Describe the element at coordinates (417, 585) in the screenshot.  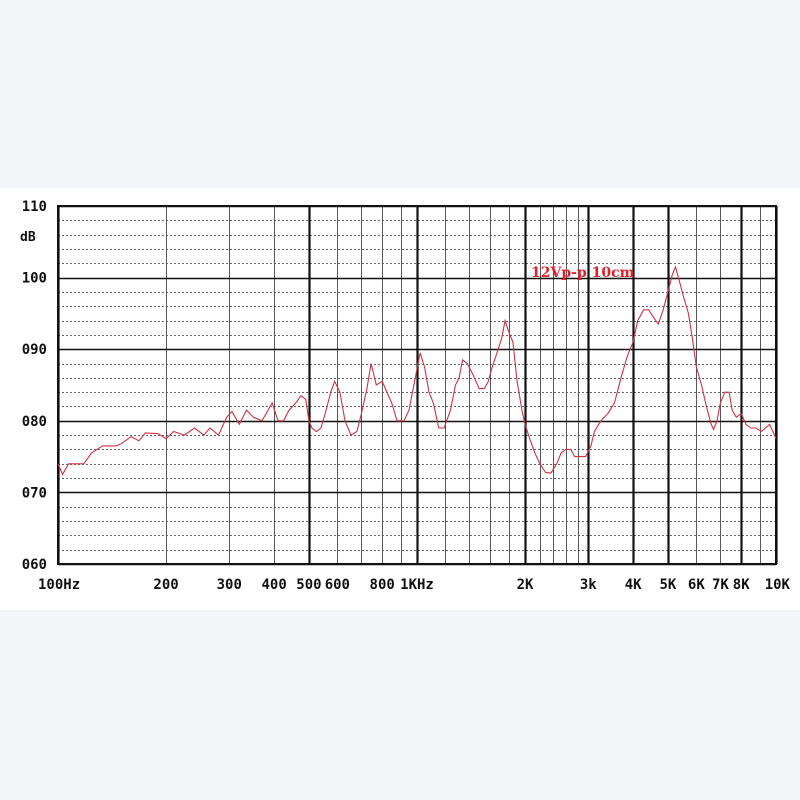
I see `x-tick-label: 1KHz` at that location.